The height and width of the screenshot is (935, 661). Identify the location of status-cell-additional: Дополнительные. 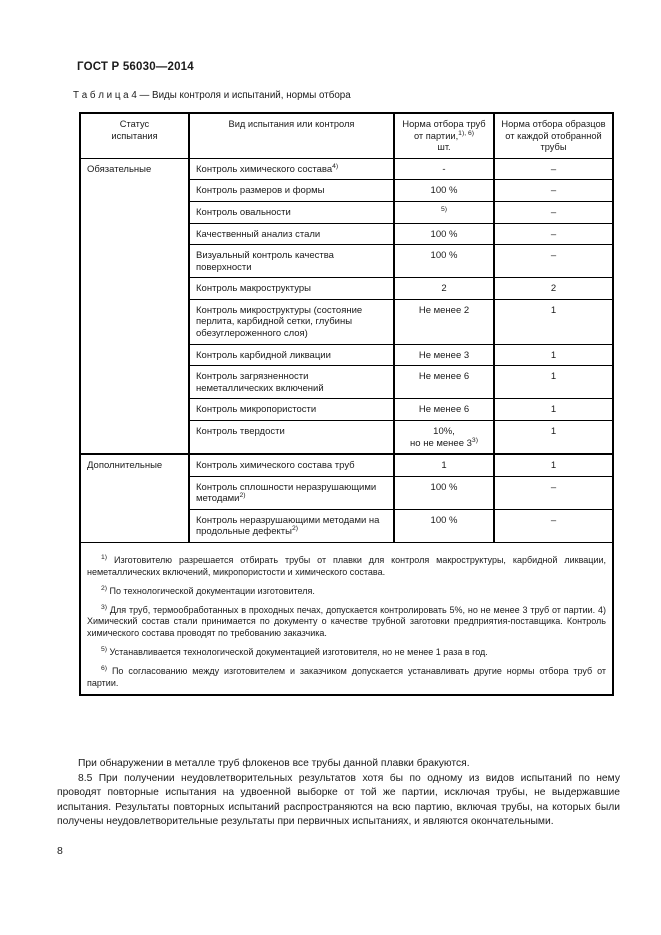
(134, 498).